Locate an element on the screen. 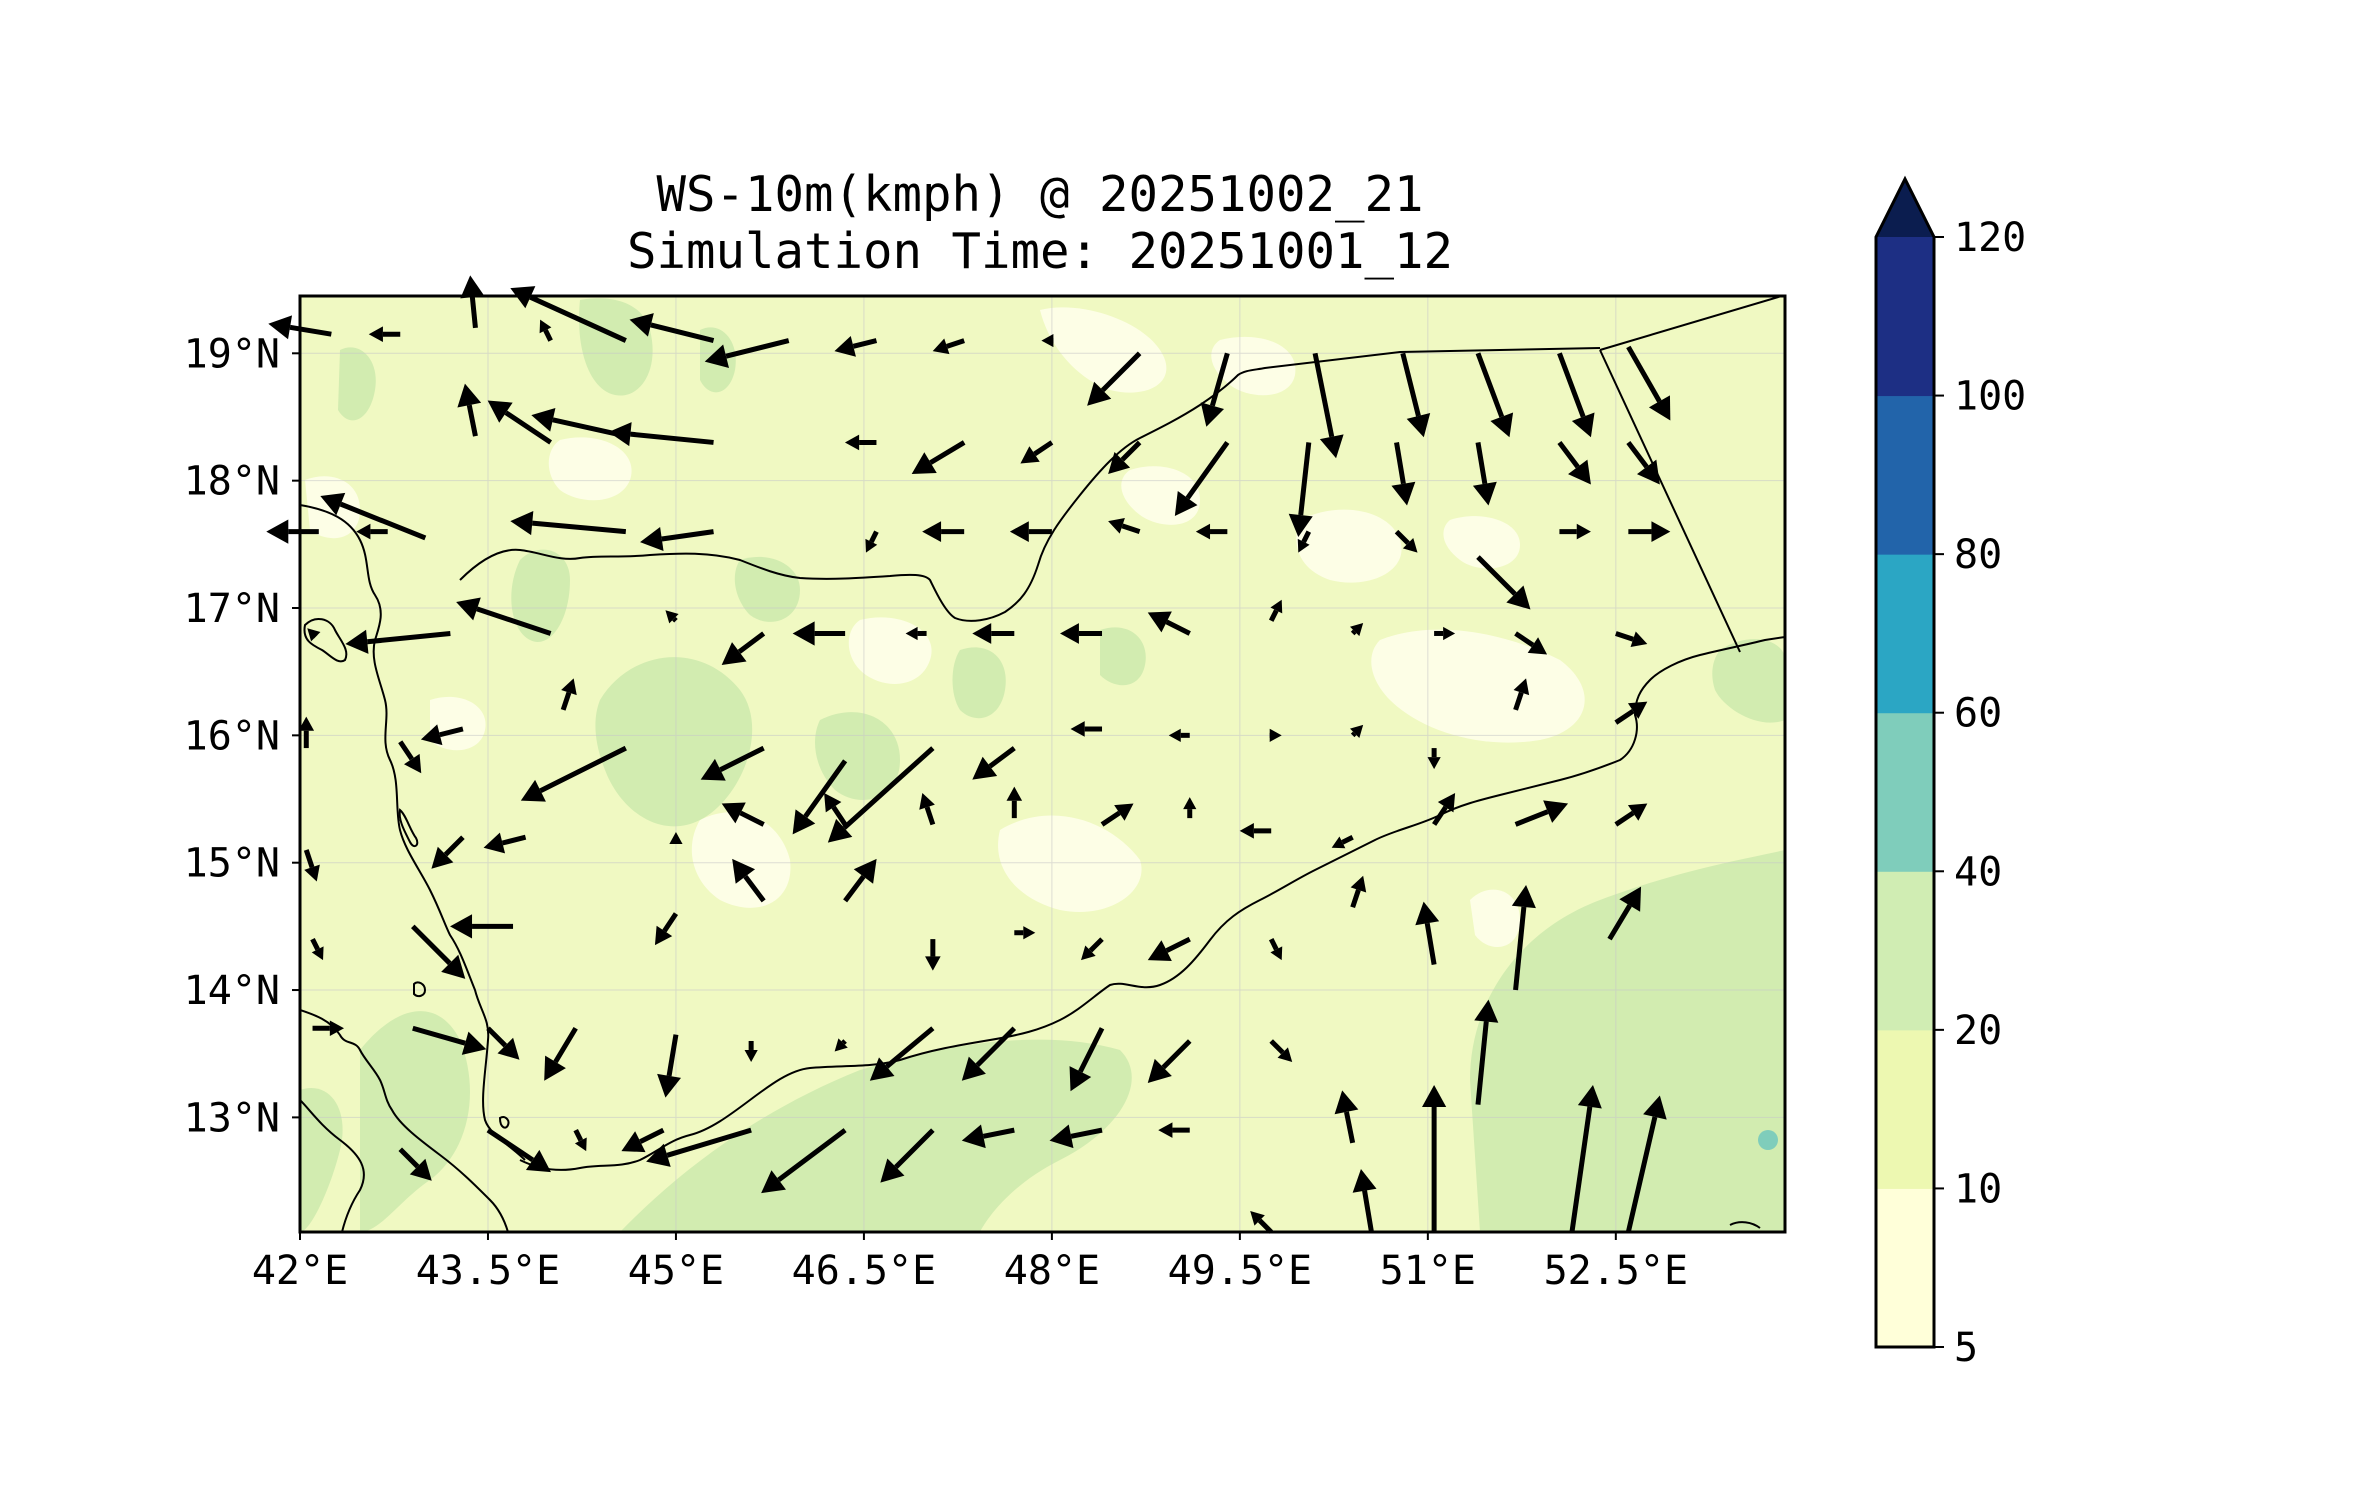  red-sea-coast-west is located at coordinates (413, 832).